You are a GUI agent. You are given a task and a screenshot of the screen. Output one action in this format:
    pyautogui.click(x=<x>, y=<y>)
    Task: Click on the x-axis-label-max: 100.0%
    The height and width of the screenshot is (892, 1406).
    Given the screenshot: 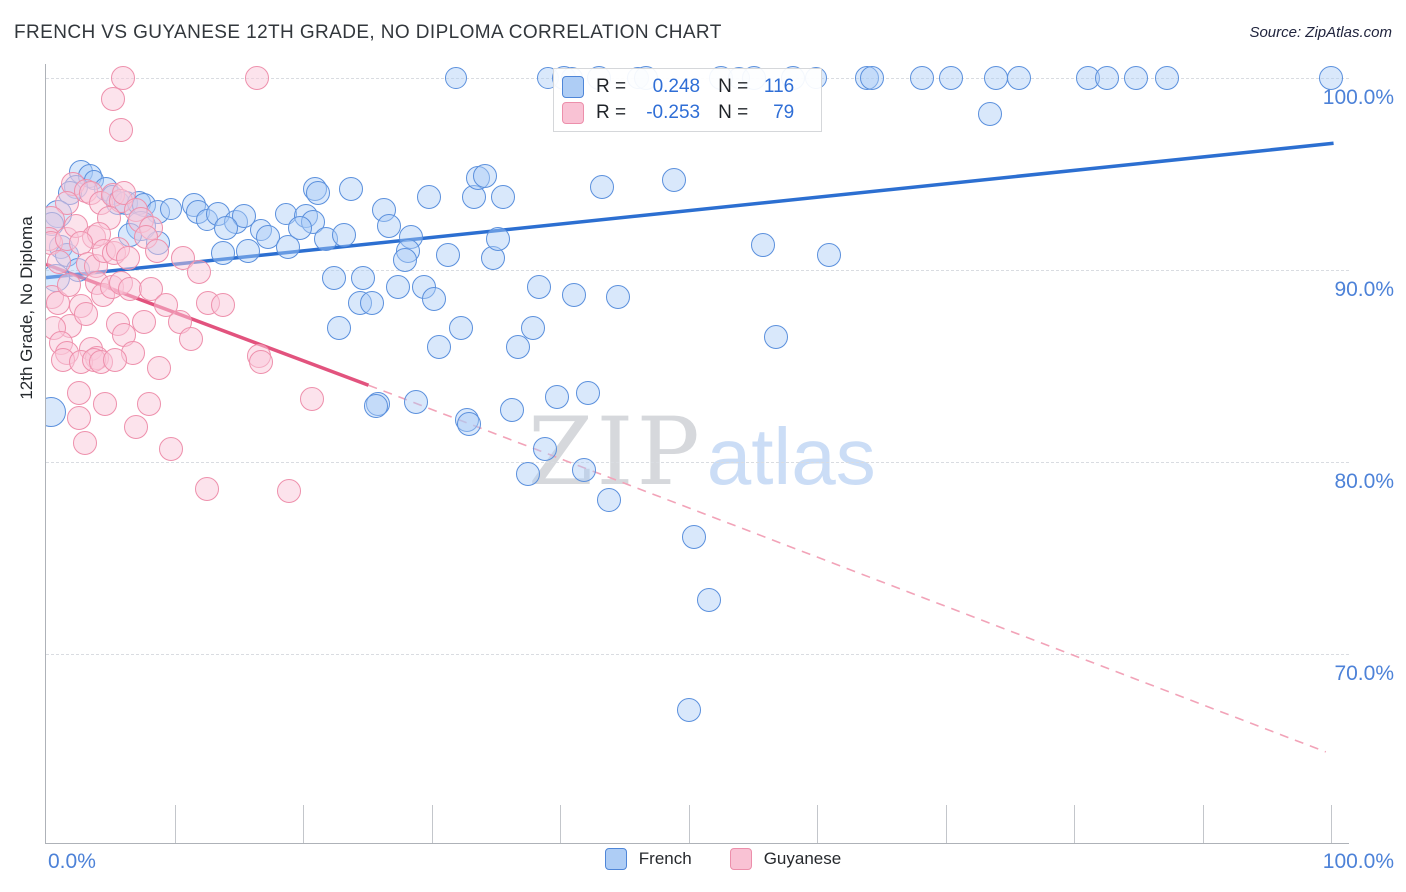 What is the action you would take?
    pyautogui.click(x=1358, y=861)
    